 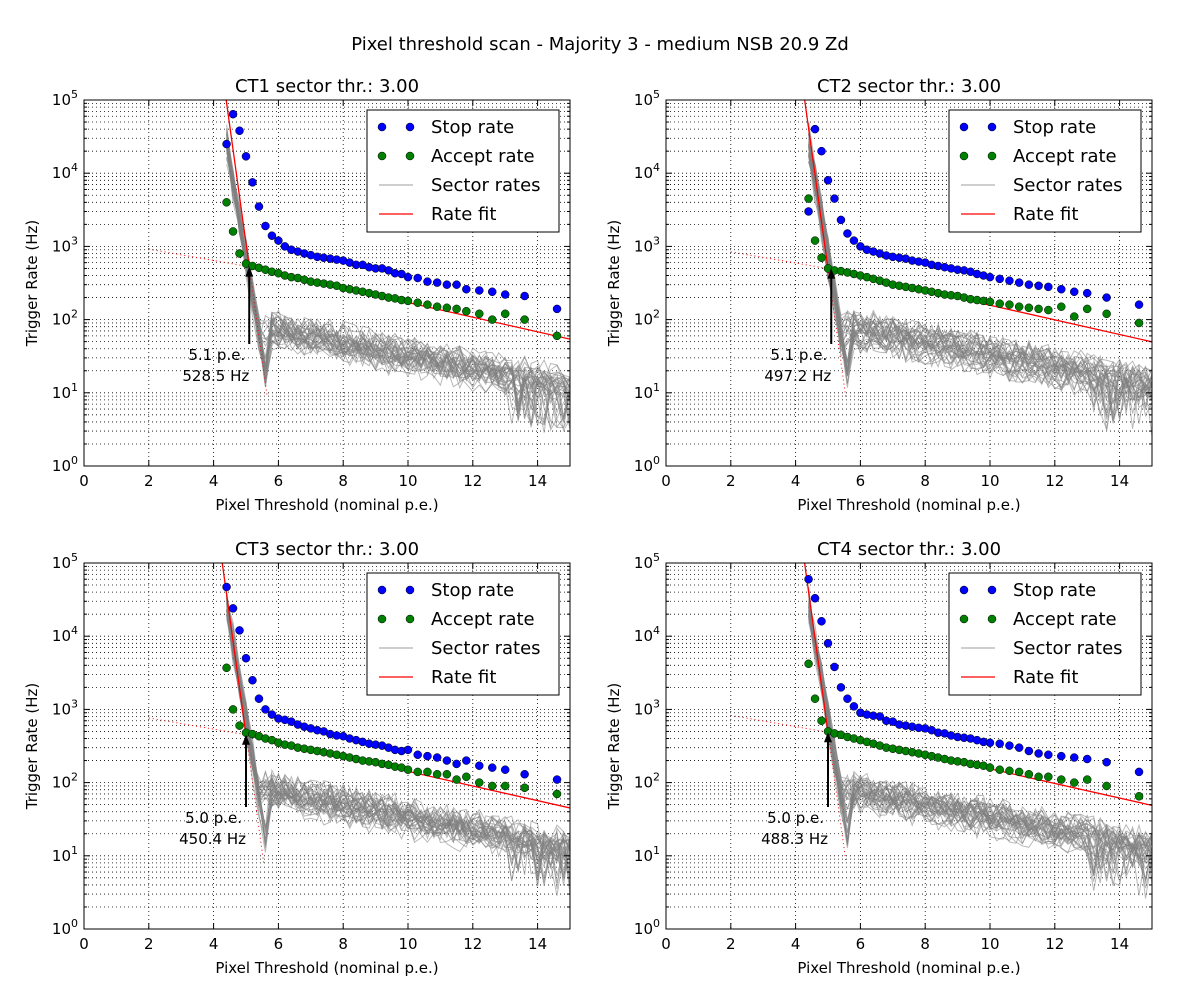 I want to click on legend-label: Accept rate, so click(x=1065, y=619).